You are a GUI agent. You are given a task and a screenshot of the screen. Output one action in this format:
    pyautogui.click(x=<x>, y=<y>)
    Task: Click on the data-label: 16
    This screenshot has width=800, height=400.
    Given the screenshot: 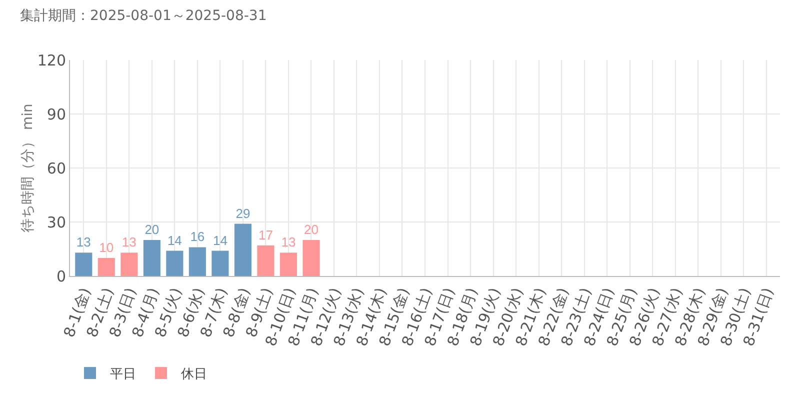 What is the action you would take?
    pyautogui.click(x=197, y=236)
    